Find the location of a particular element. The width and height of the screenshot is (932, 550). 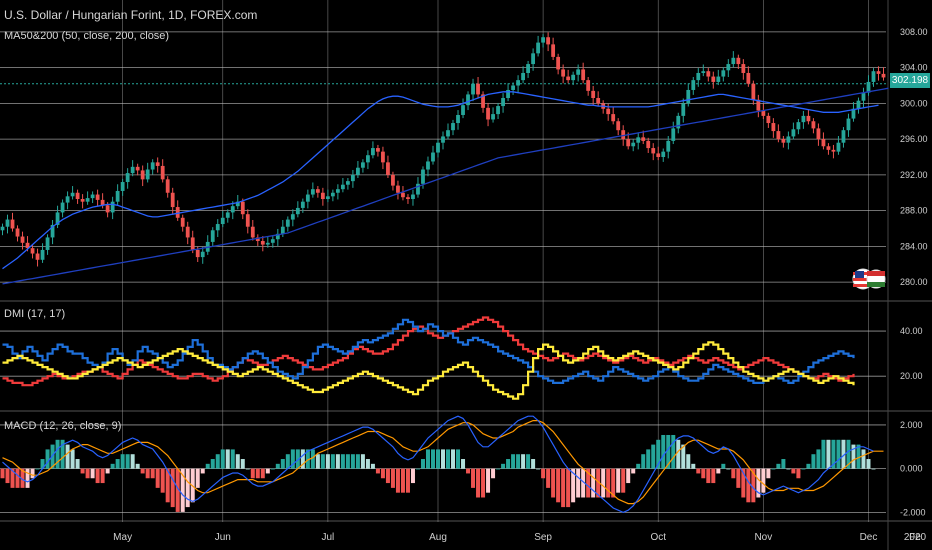

dmi-tick-0: 40.00 is located at coordinates (911, 331).